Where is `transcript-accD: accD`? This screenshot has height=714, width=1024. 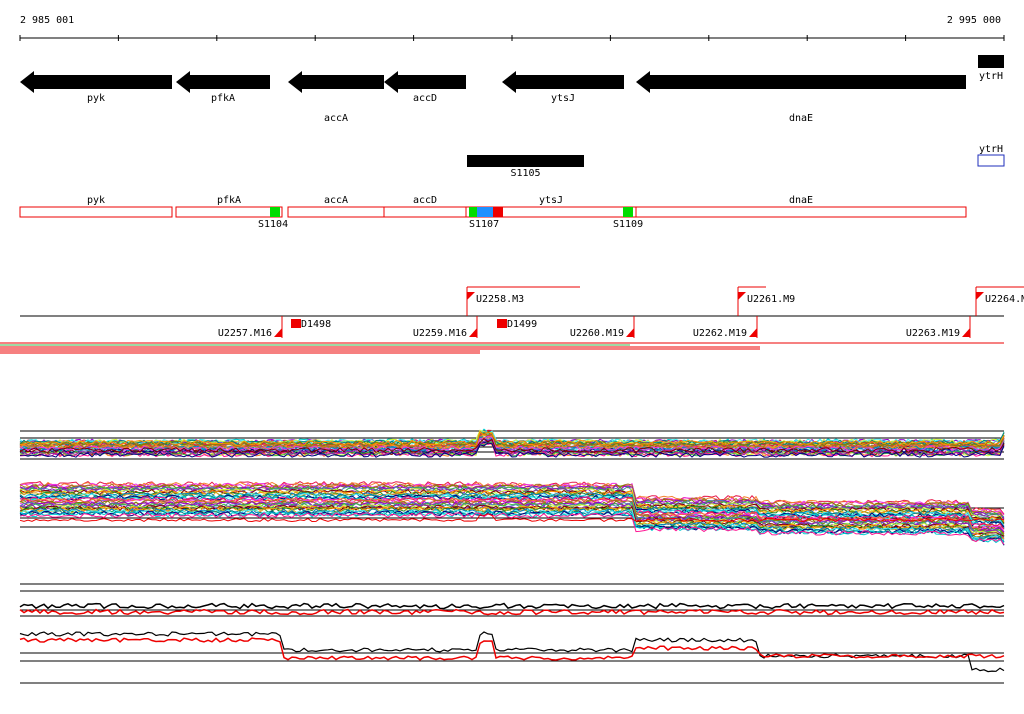
transcript-accD: accD is located at coordinates (425, 206).